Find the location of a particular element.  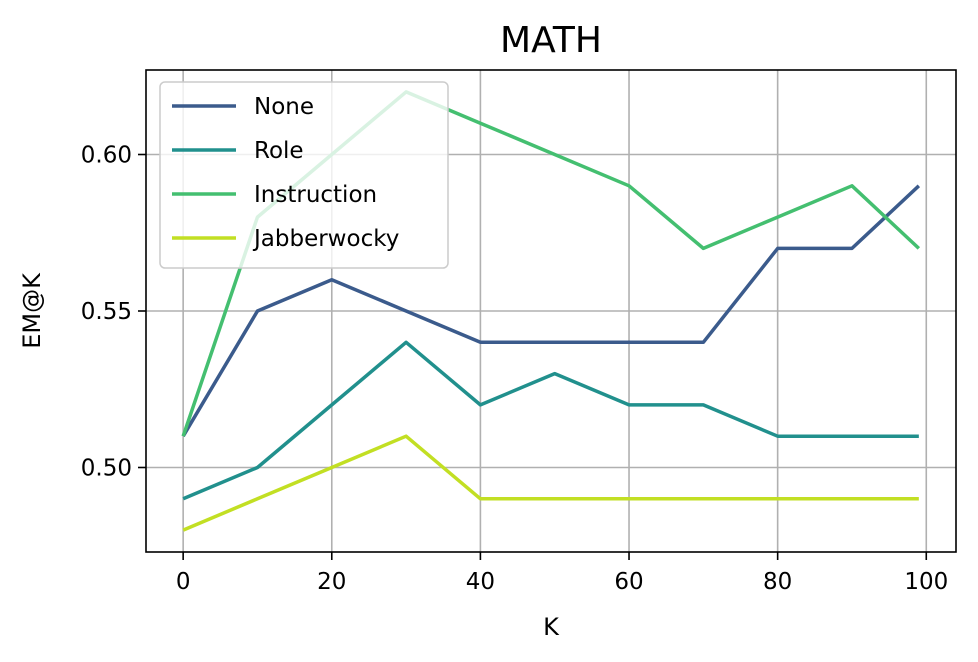

x-axis-label: K is located at coordinates (551, 627).